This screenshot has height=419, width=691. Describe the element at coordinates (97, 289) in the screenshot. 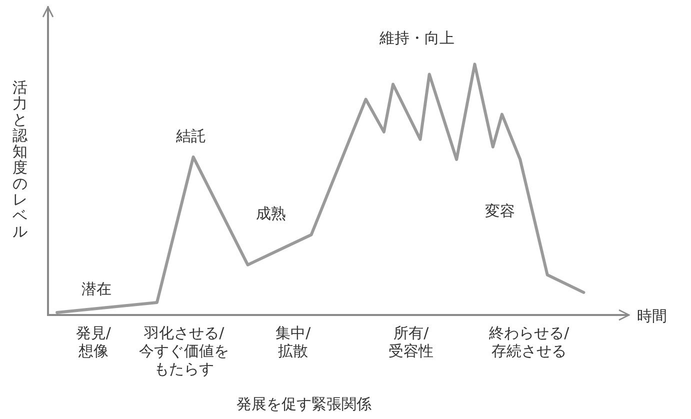

I see `annotation: 潜在` at that location.